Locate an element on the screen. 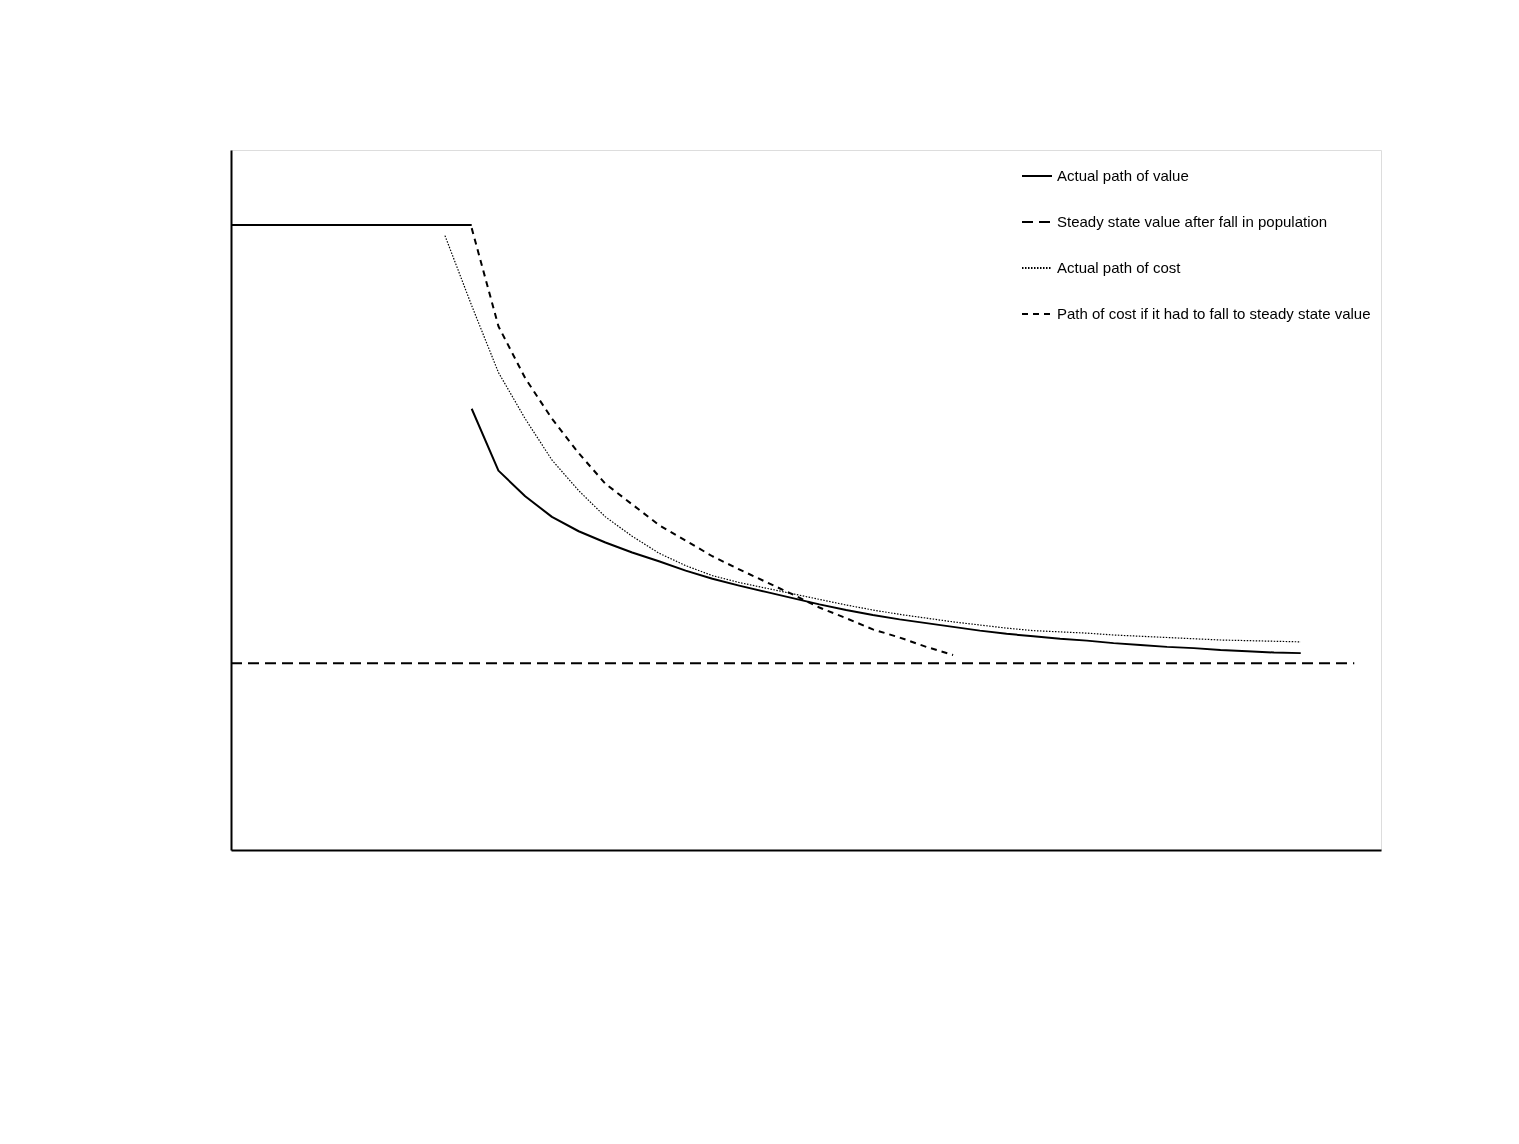 The width and height of the screenshot is (1519, 1144). legend-label: Actual path of cost is located at coordinates (1119, 267).